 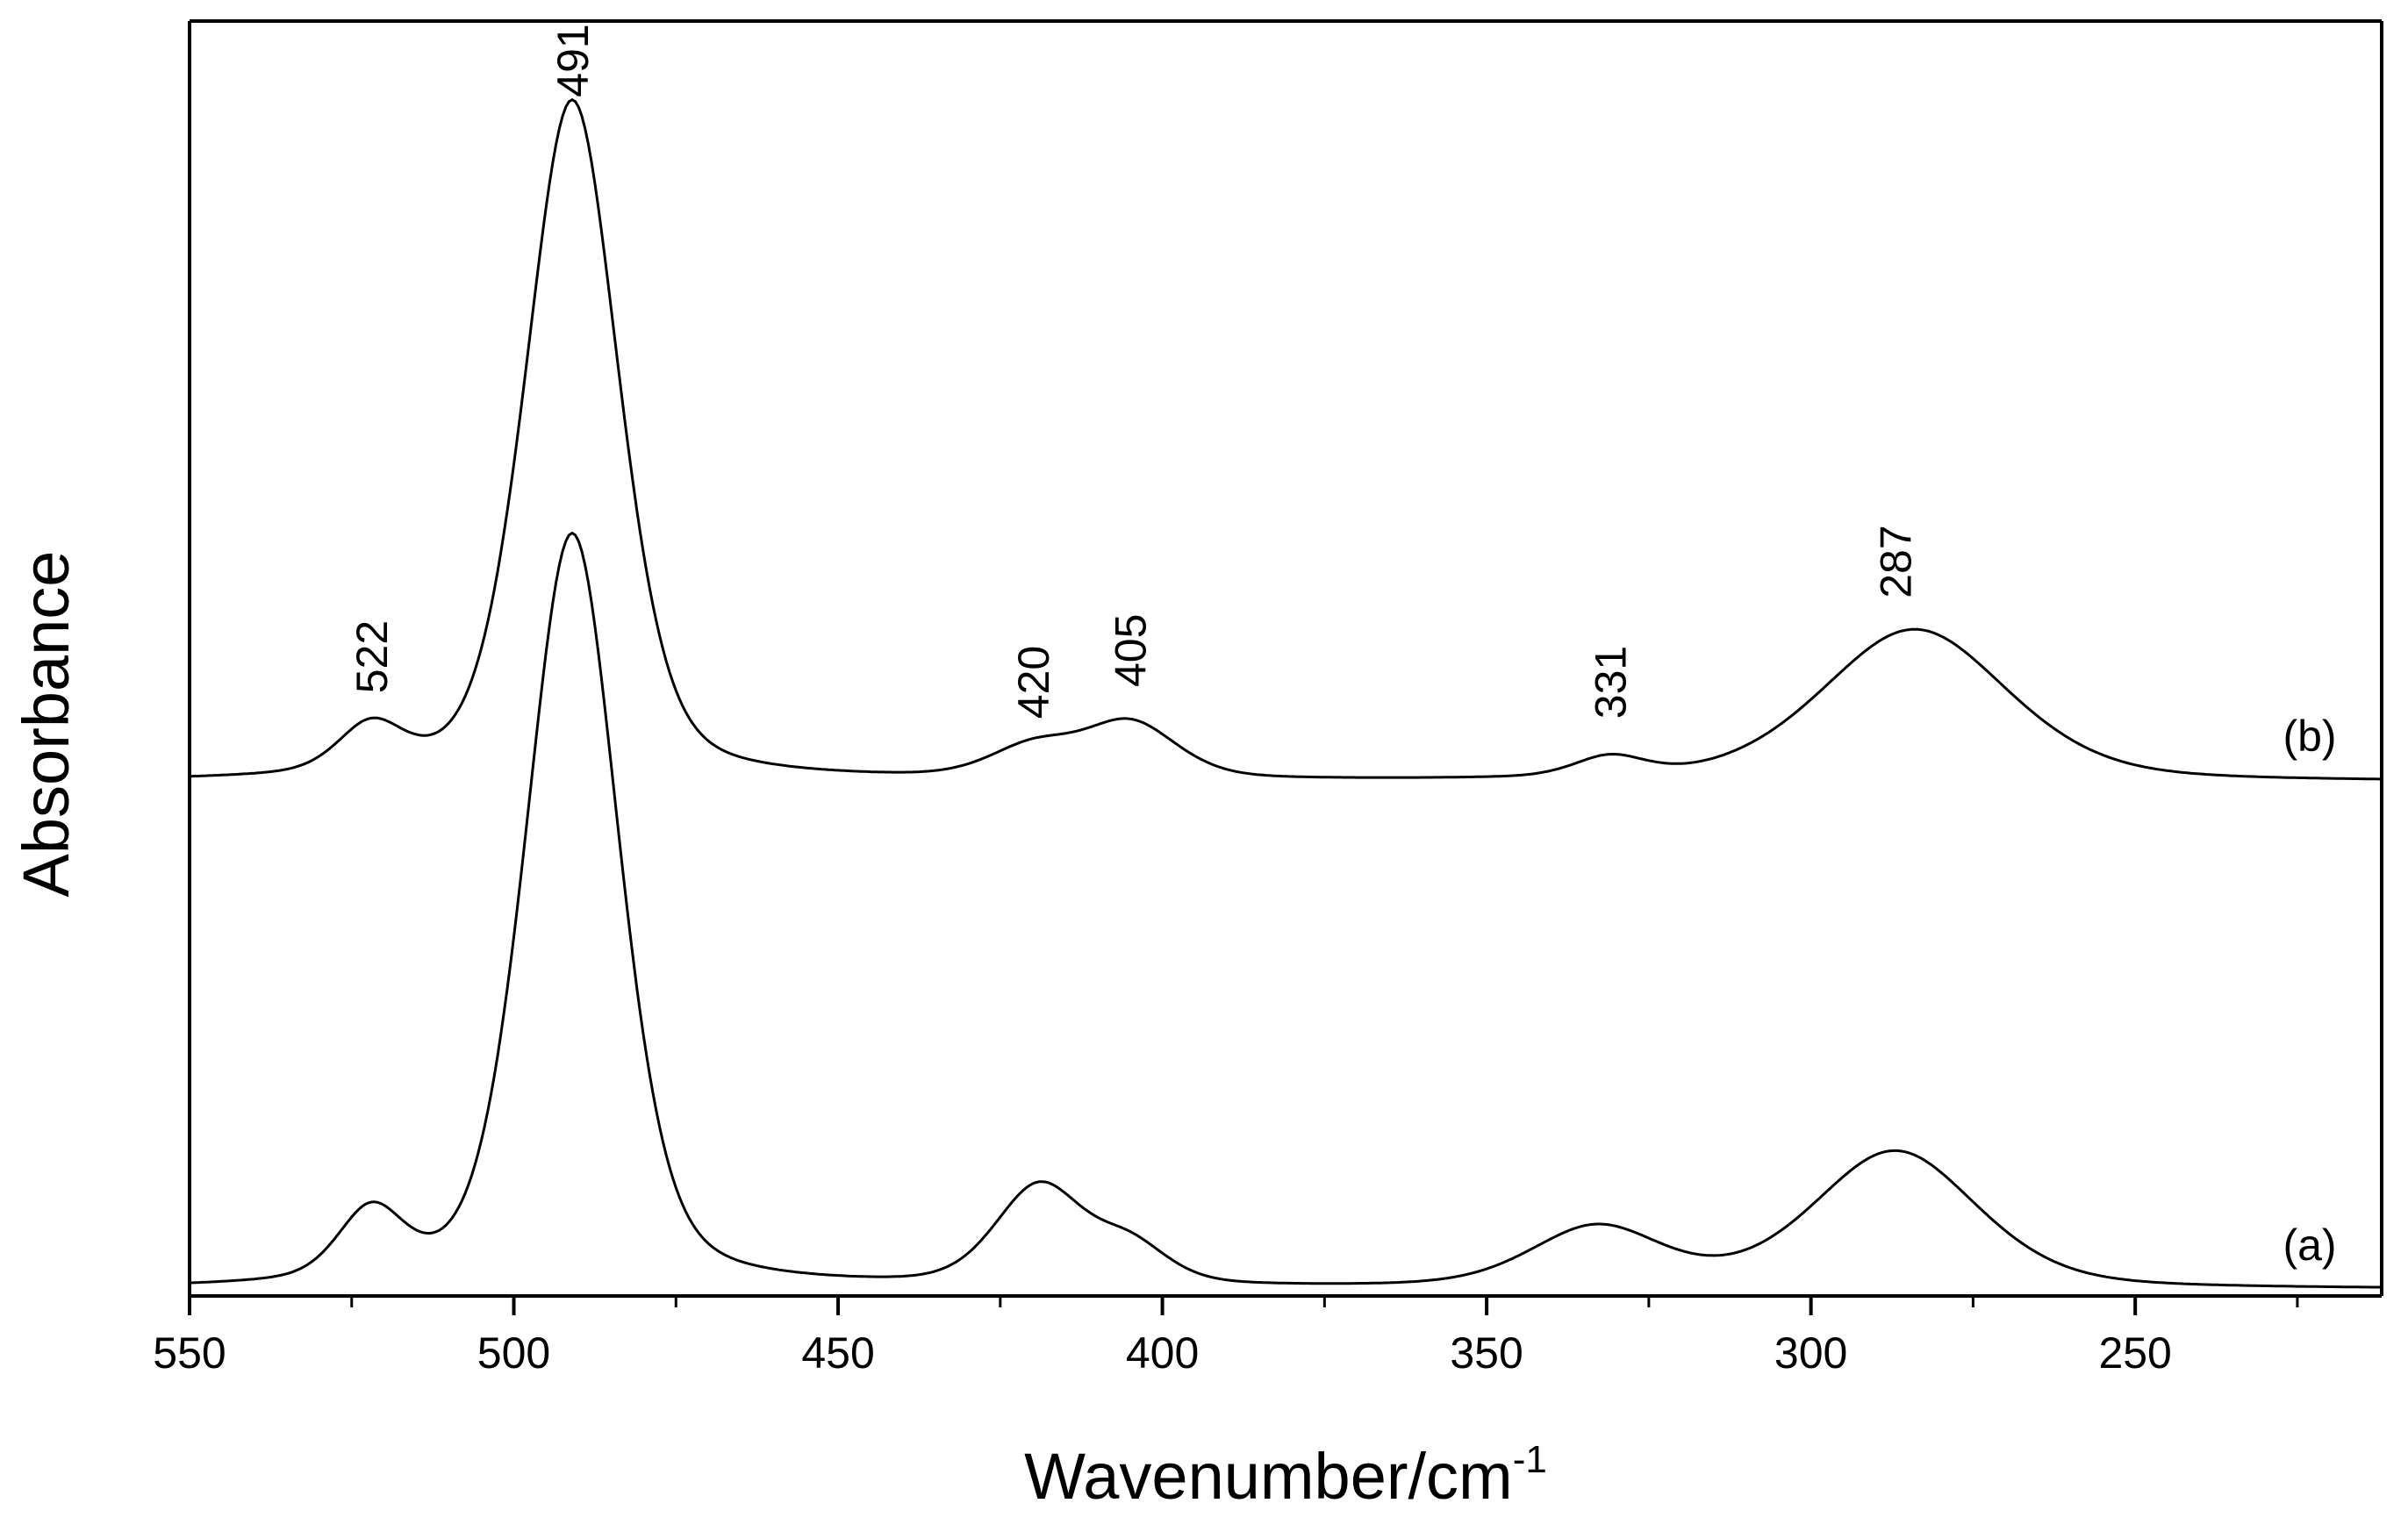 I want to click on x-axis-tick-labels: 550 500 450 400 350 300 250, so click(x=1162, y=1353).